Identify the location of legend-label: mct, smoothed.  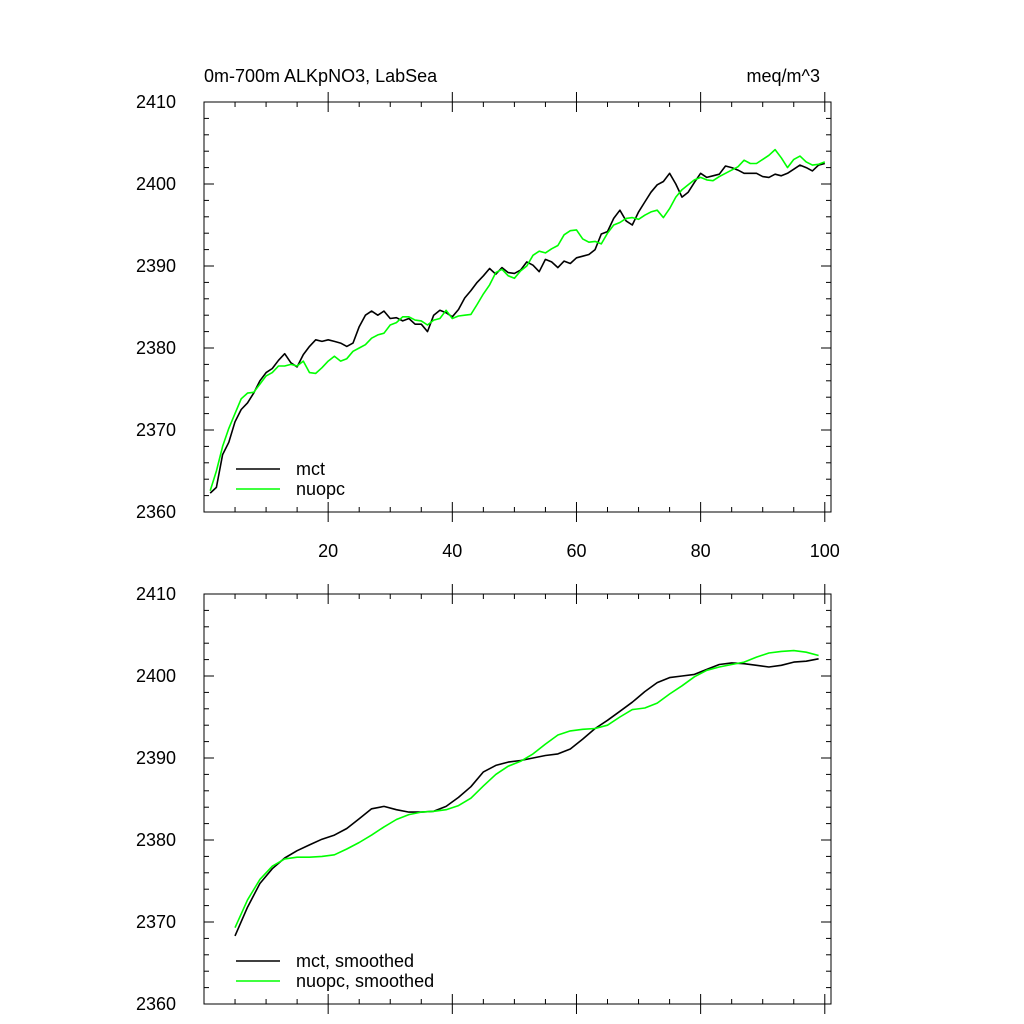
(355, 961).